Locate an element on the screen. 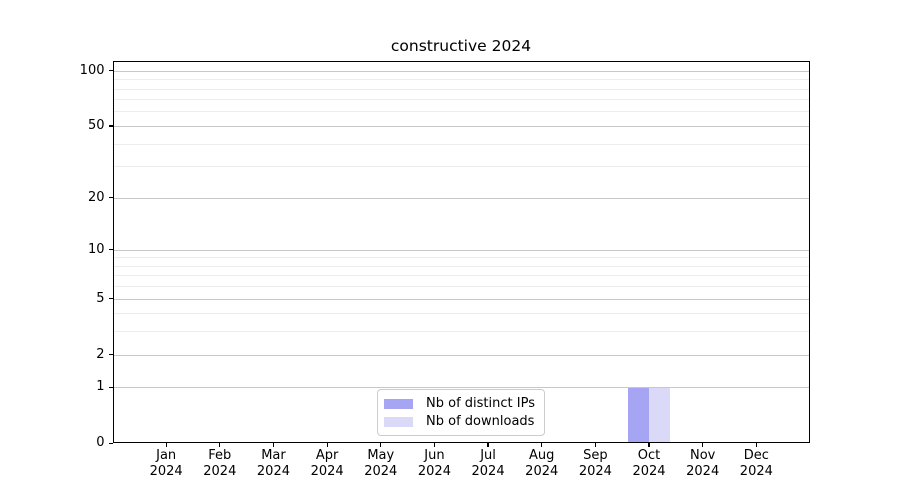  x-tick-label: Feb 2024 is located at coordinates (220, 463).